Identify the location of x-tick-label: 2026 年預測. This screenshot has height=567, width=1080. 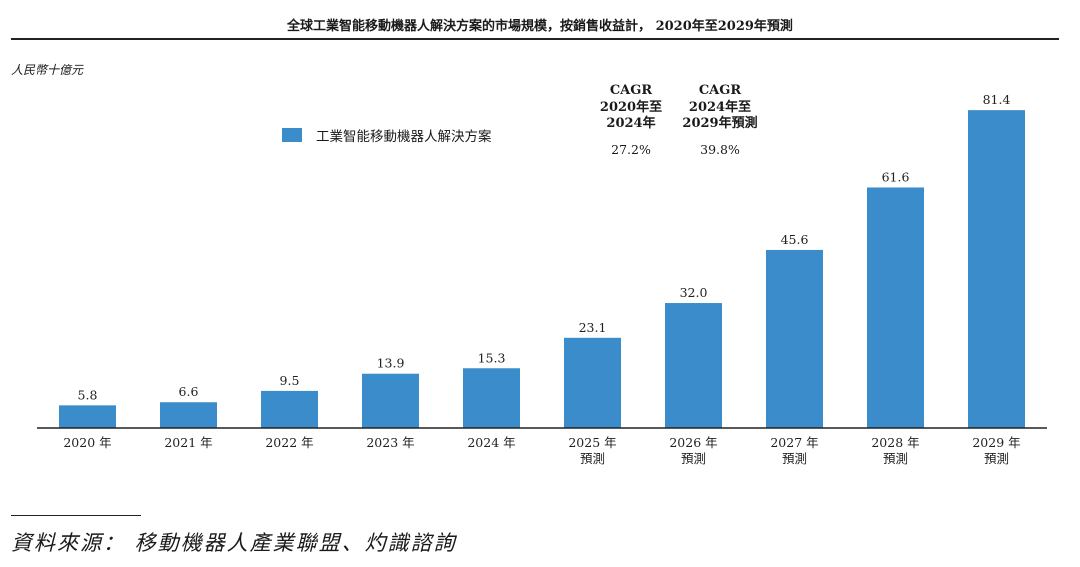
(693, 450).